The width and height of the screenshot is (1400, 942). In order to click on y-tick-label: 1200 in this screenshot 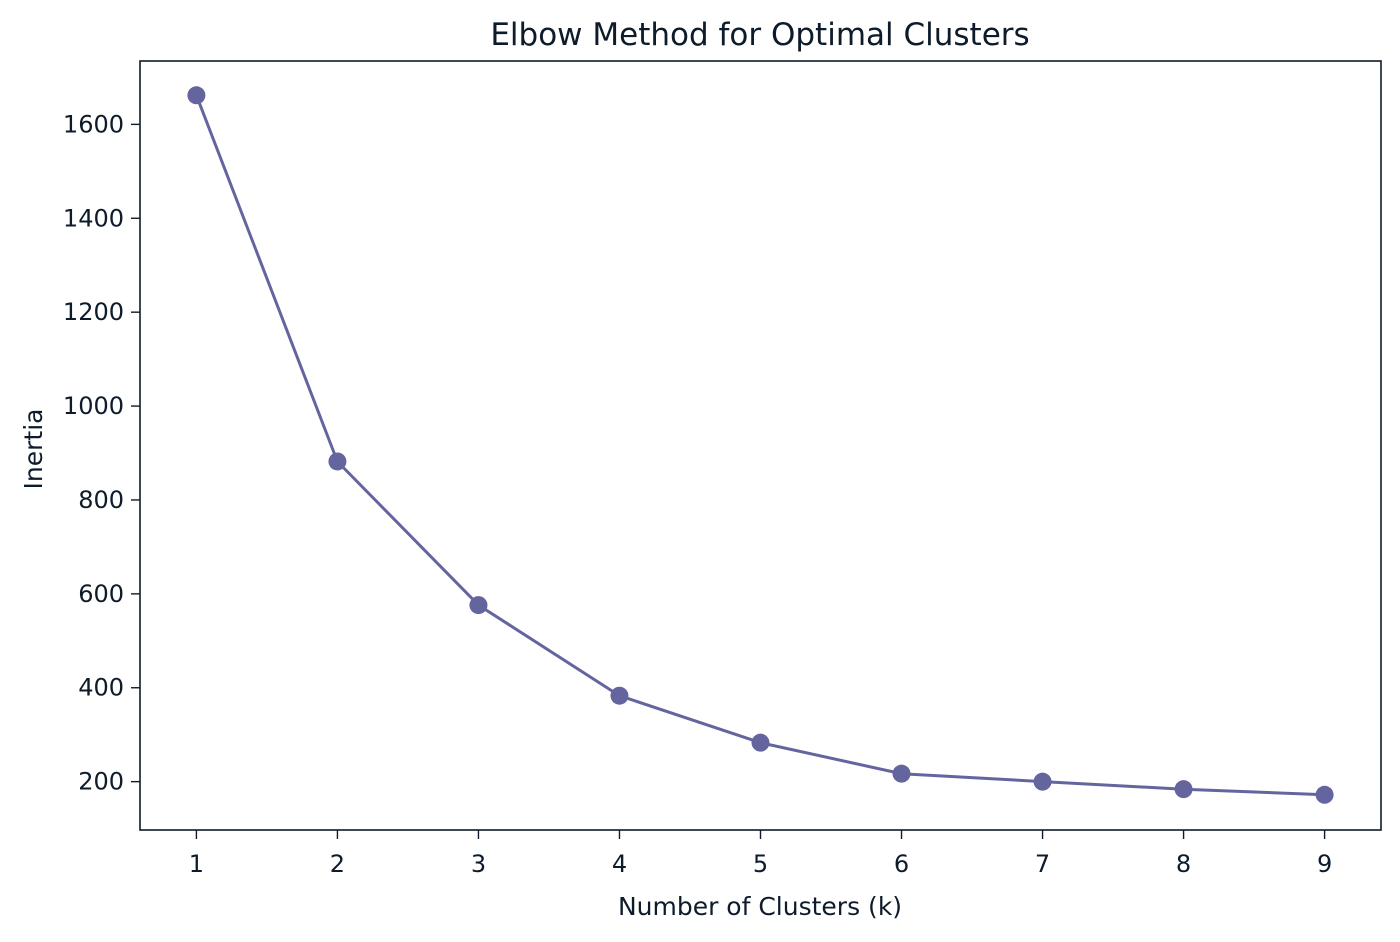, I will do `click(93, 312)`.